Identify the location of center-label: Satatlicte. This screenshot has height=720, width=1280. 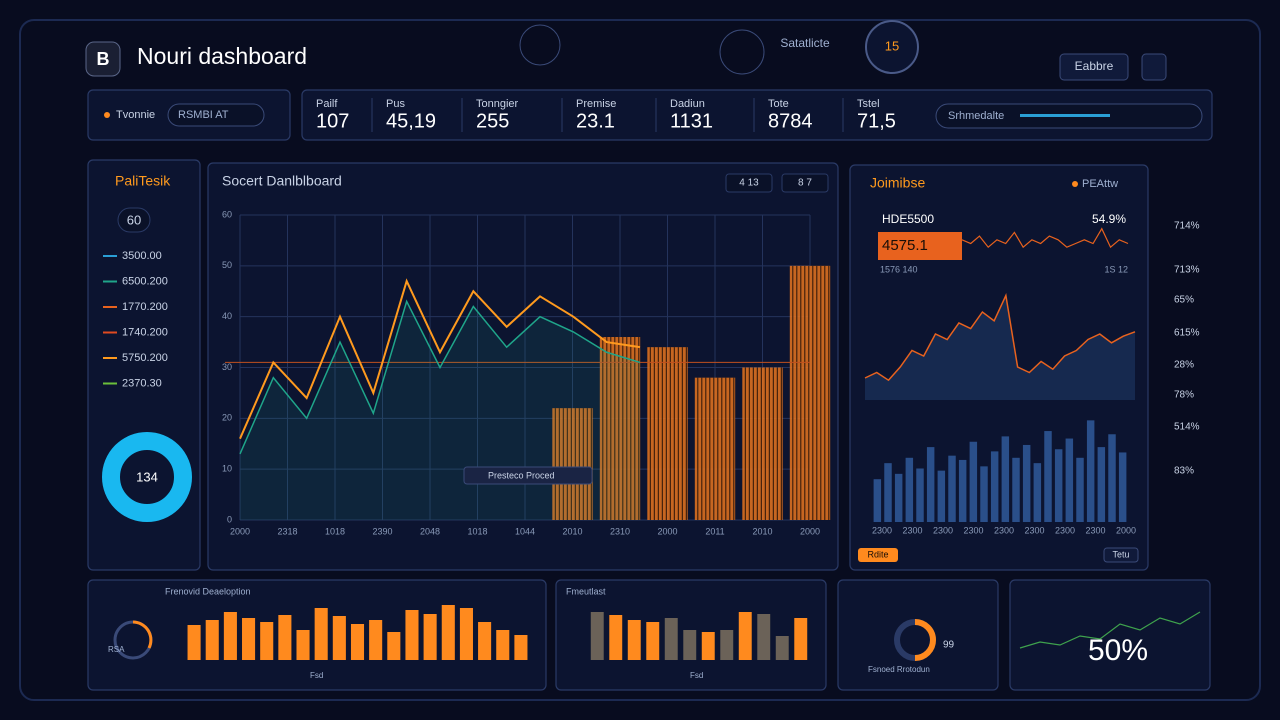
(805, 43).